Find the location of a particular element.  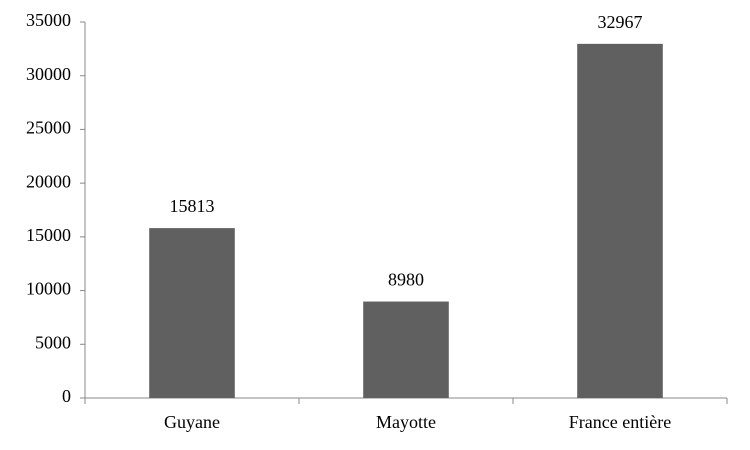

y-tick-label: 5000 is located at coordinates (53, 342).